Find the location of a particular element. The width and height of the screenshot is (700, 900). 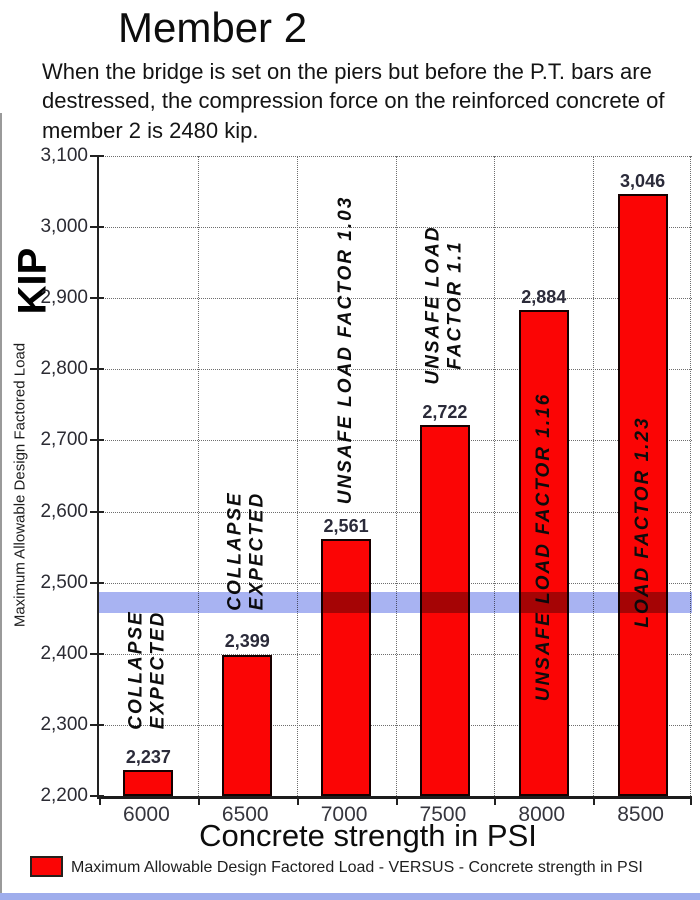

bar-value-label: 2,237 is located at coordinates (148, 756).